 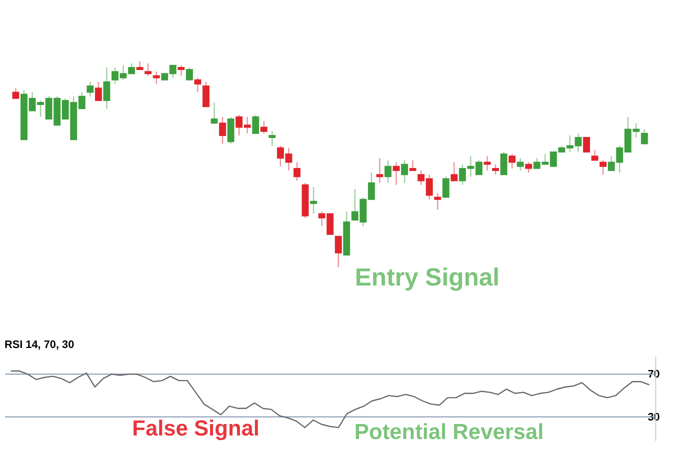 I want to click on annotation: False Signal, so click(x=196, y=428).